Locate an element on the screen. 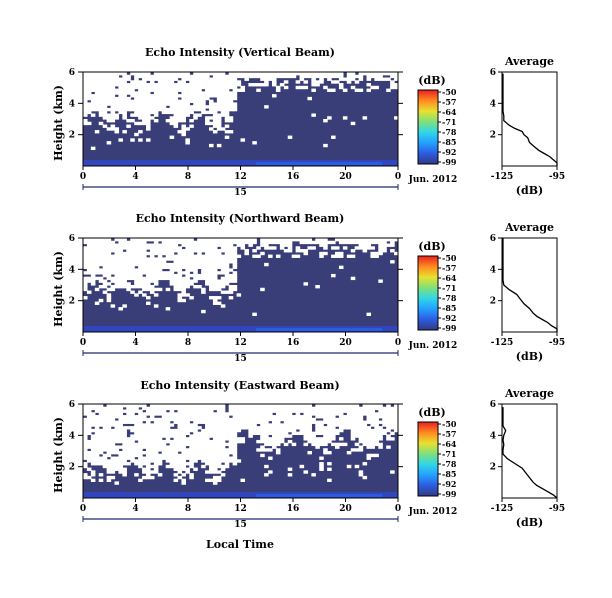  x-tick-label: 0 is located at coordinates (83, 509).